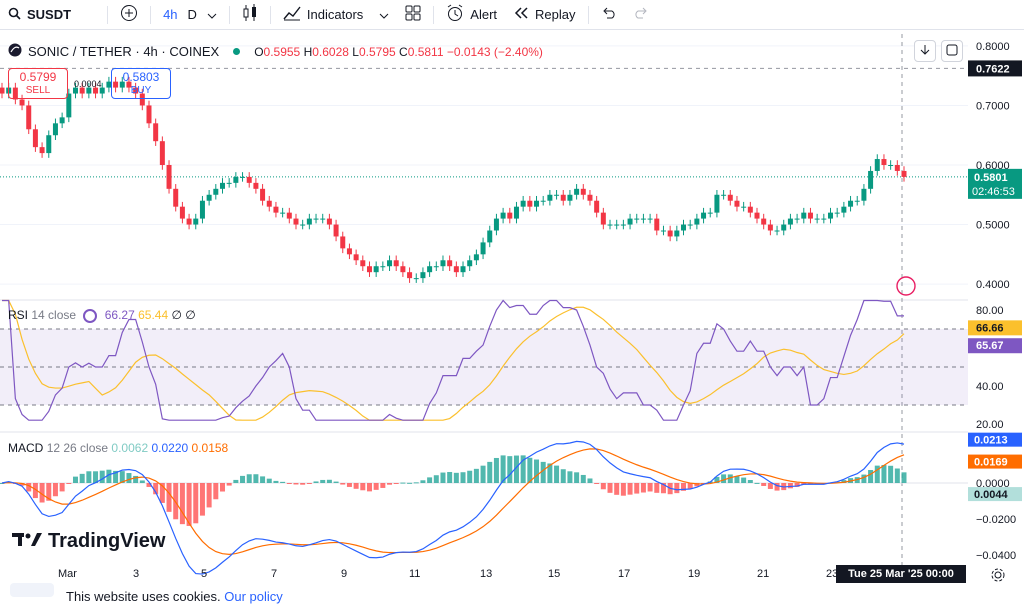  I want to click on timeframe-d: D, so click(192, 15).